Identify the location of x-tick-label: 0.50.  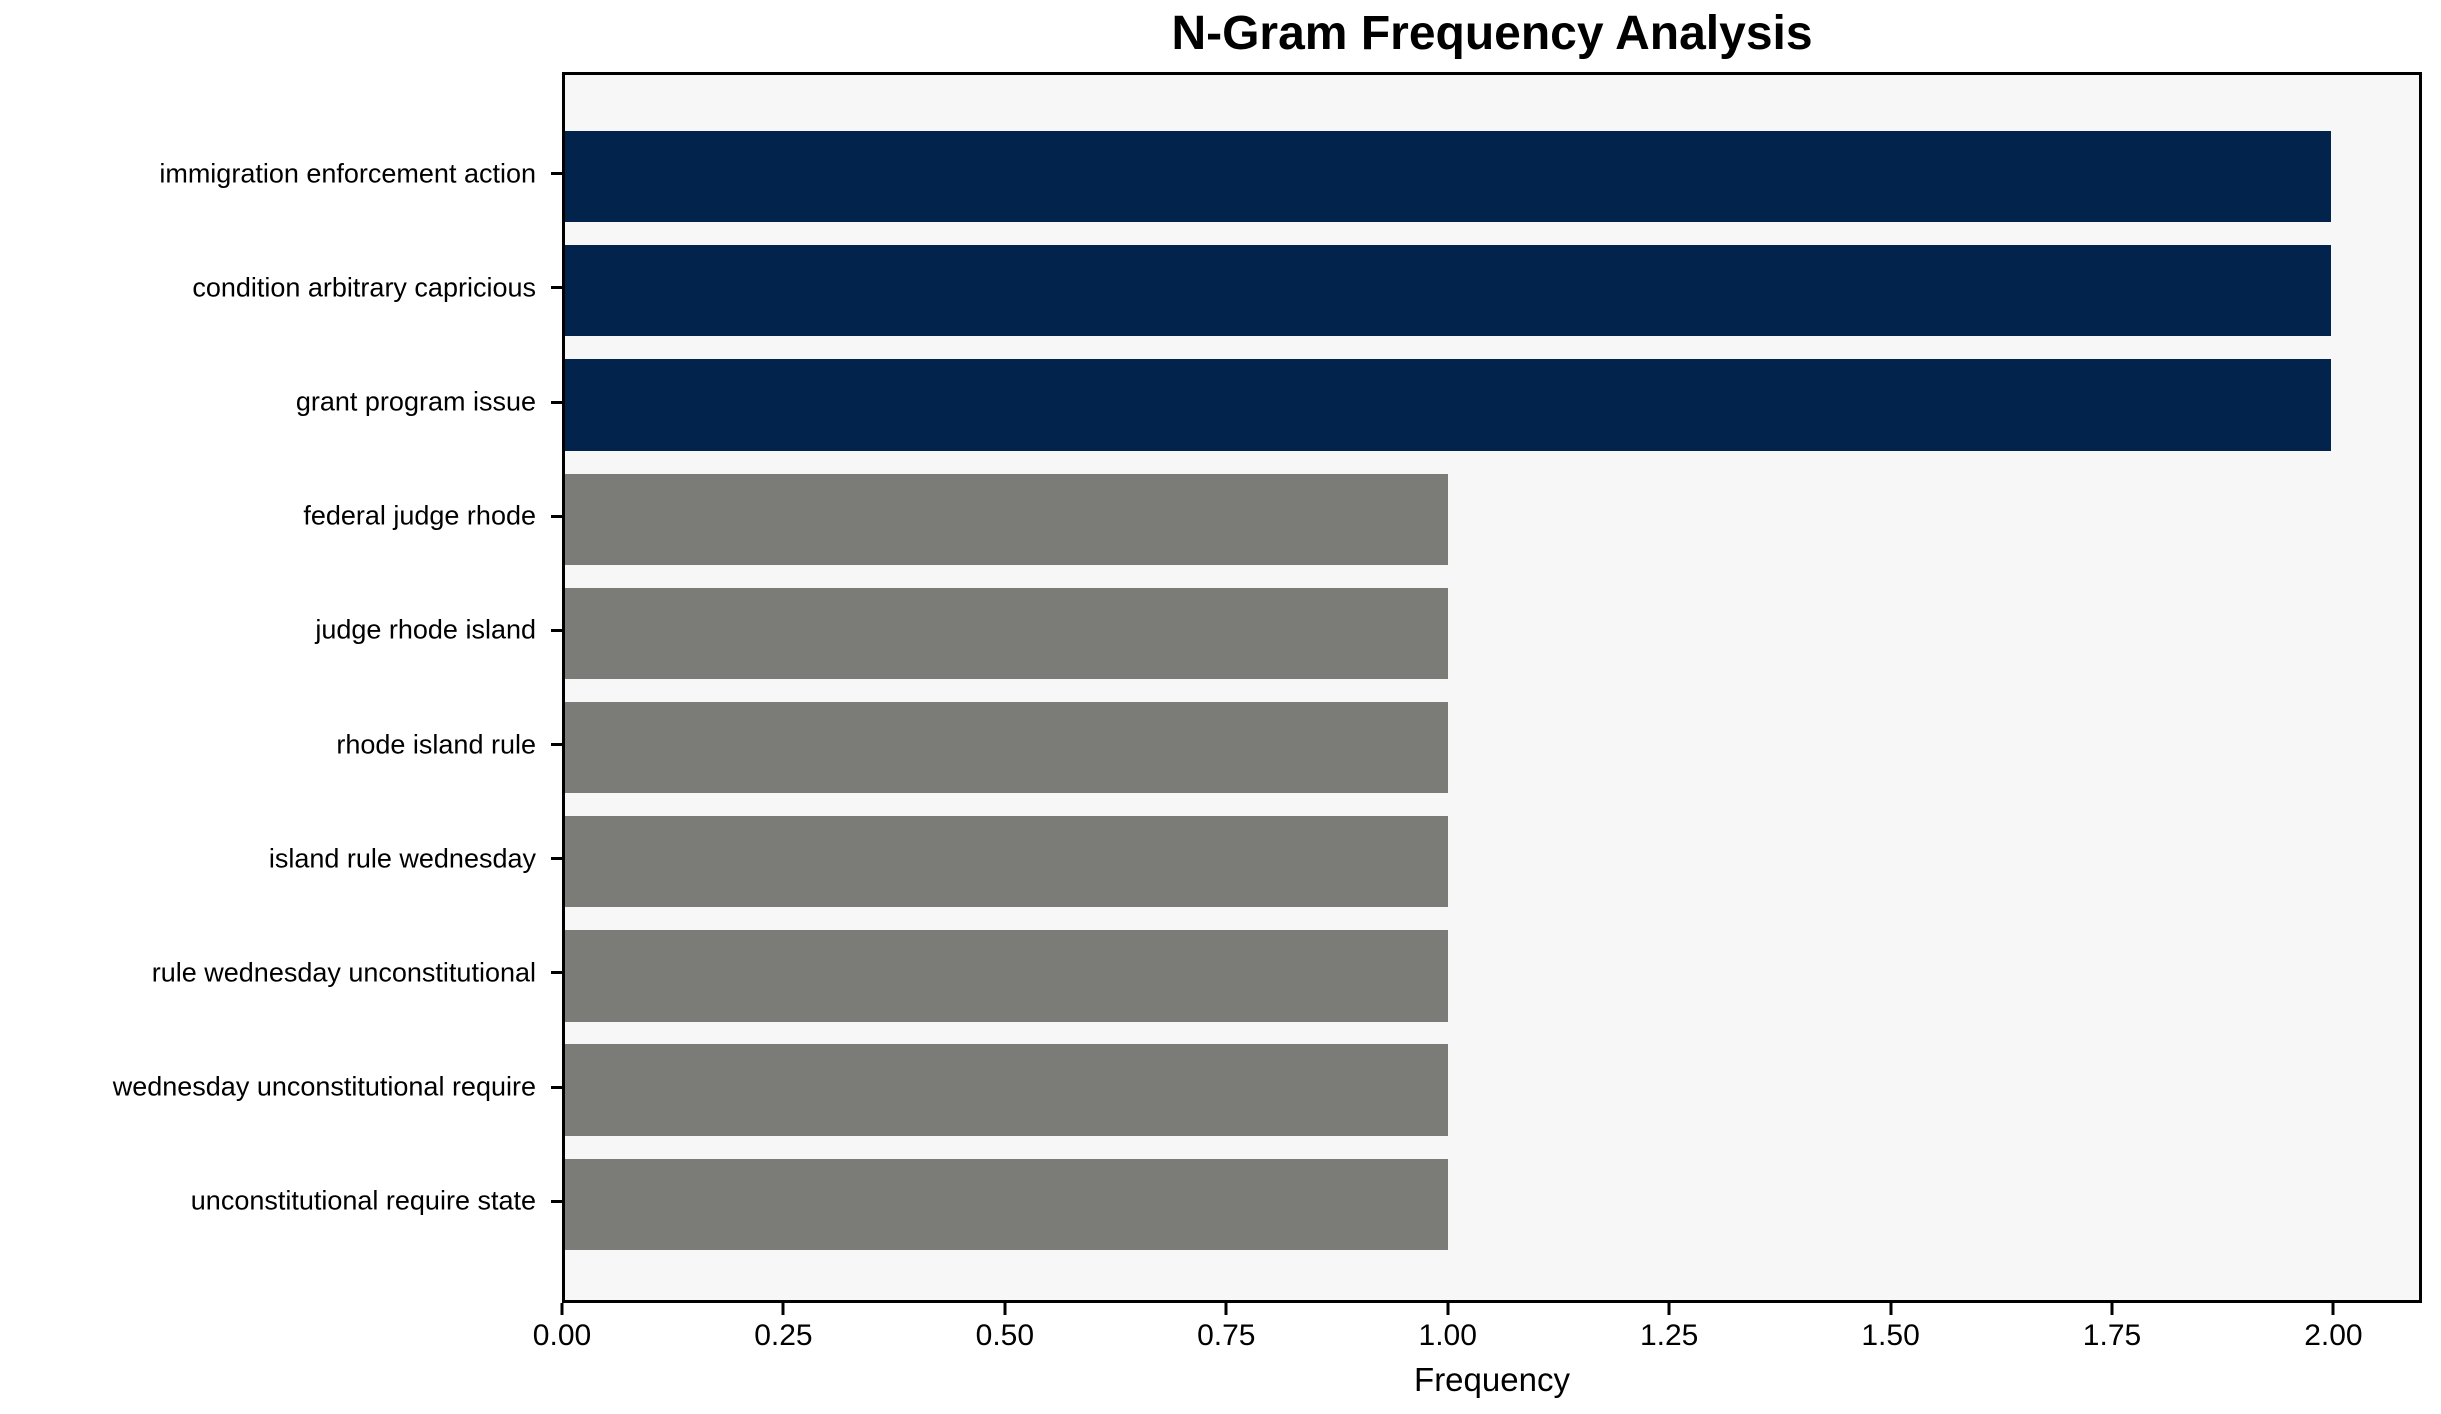
(1005, 1335).